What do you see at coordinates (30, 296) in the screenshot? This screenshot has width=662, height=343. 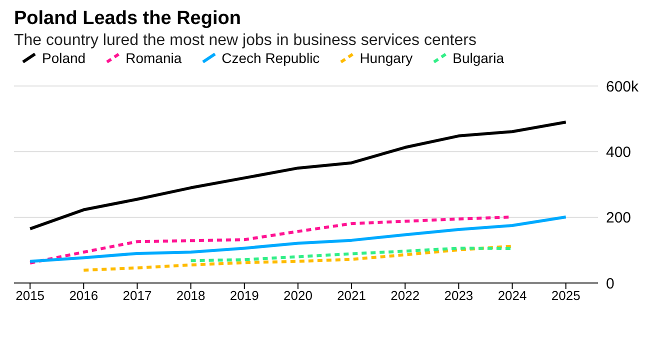 I see `x-tick-label: 2015` at bounding box center [30, 296].